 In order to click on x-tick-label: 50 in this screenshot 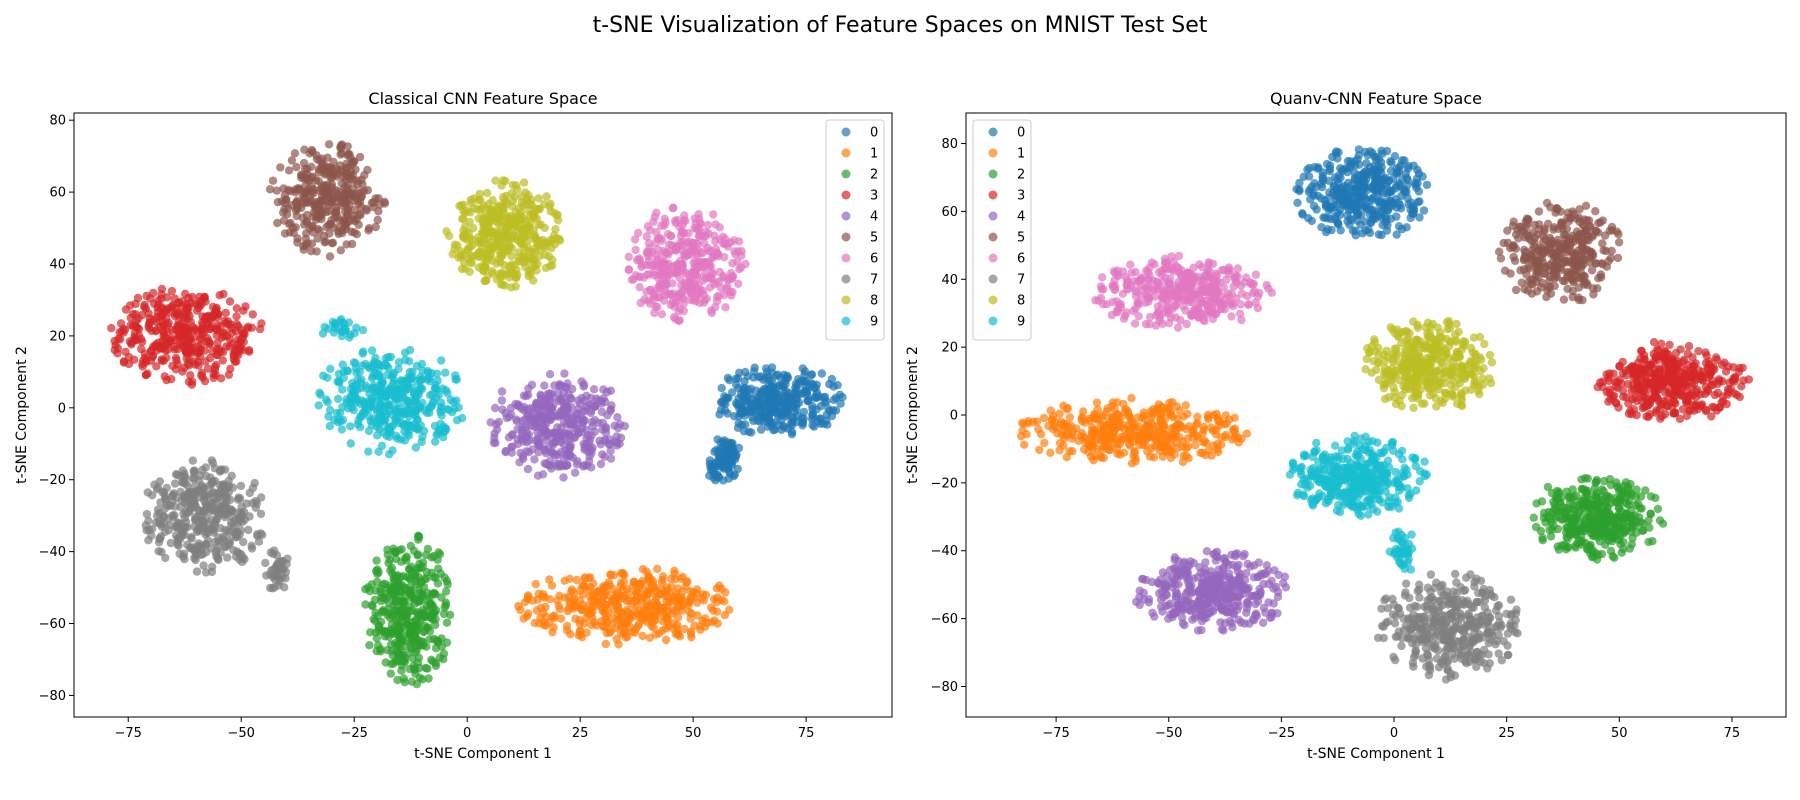, I will do `click(693, 733)`.